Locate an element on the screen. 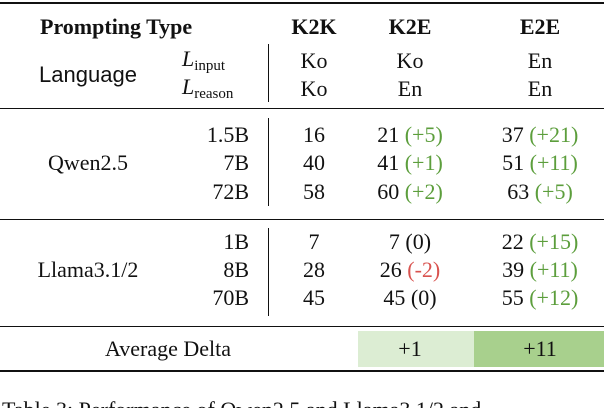 The width and height of the screenshot is (604, 408). score-cell: 51 (+11) is located at coordinates (540, 163).